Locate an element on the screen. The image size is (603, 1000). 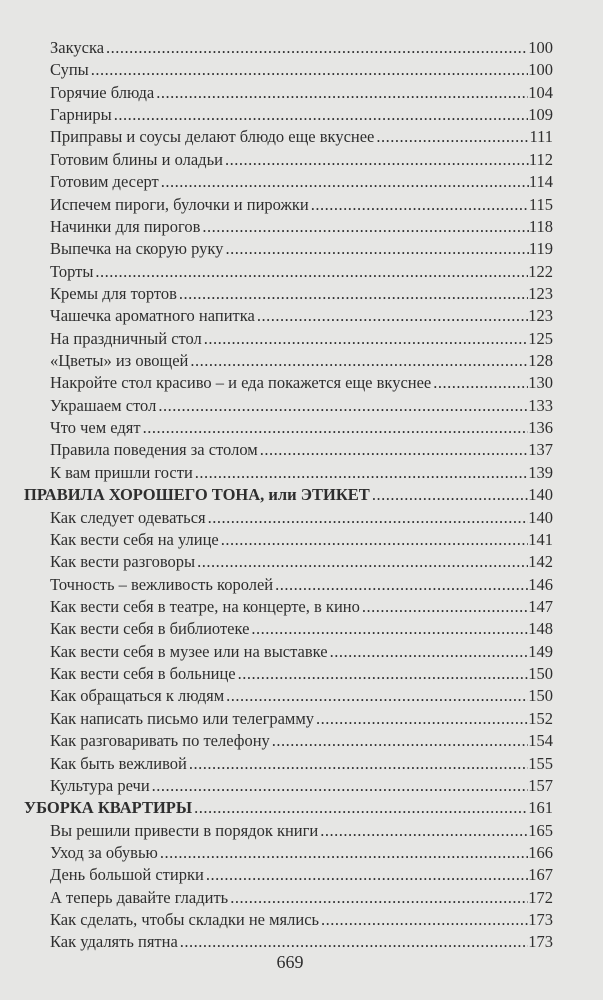
toc-entry-page: 140 is located at coordinates (540, 517).